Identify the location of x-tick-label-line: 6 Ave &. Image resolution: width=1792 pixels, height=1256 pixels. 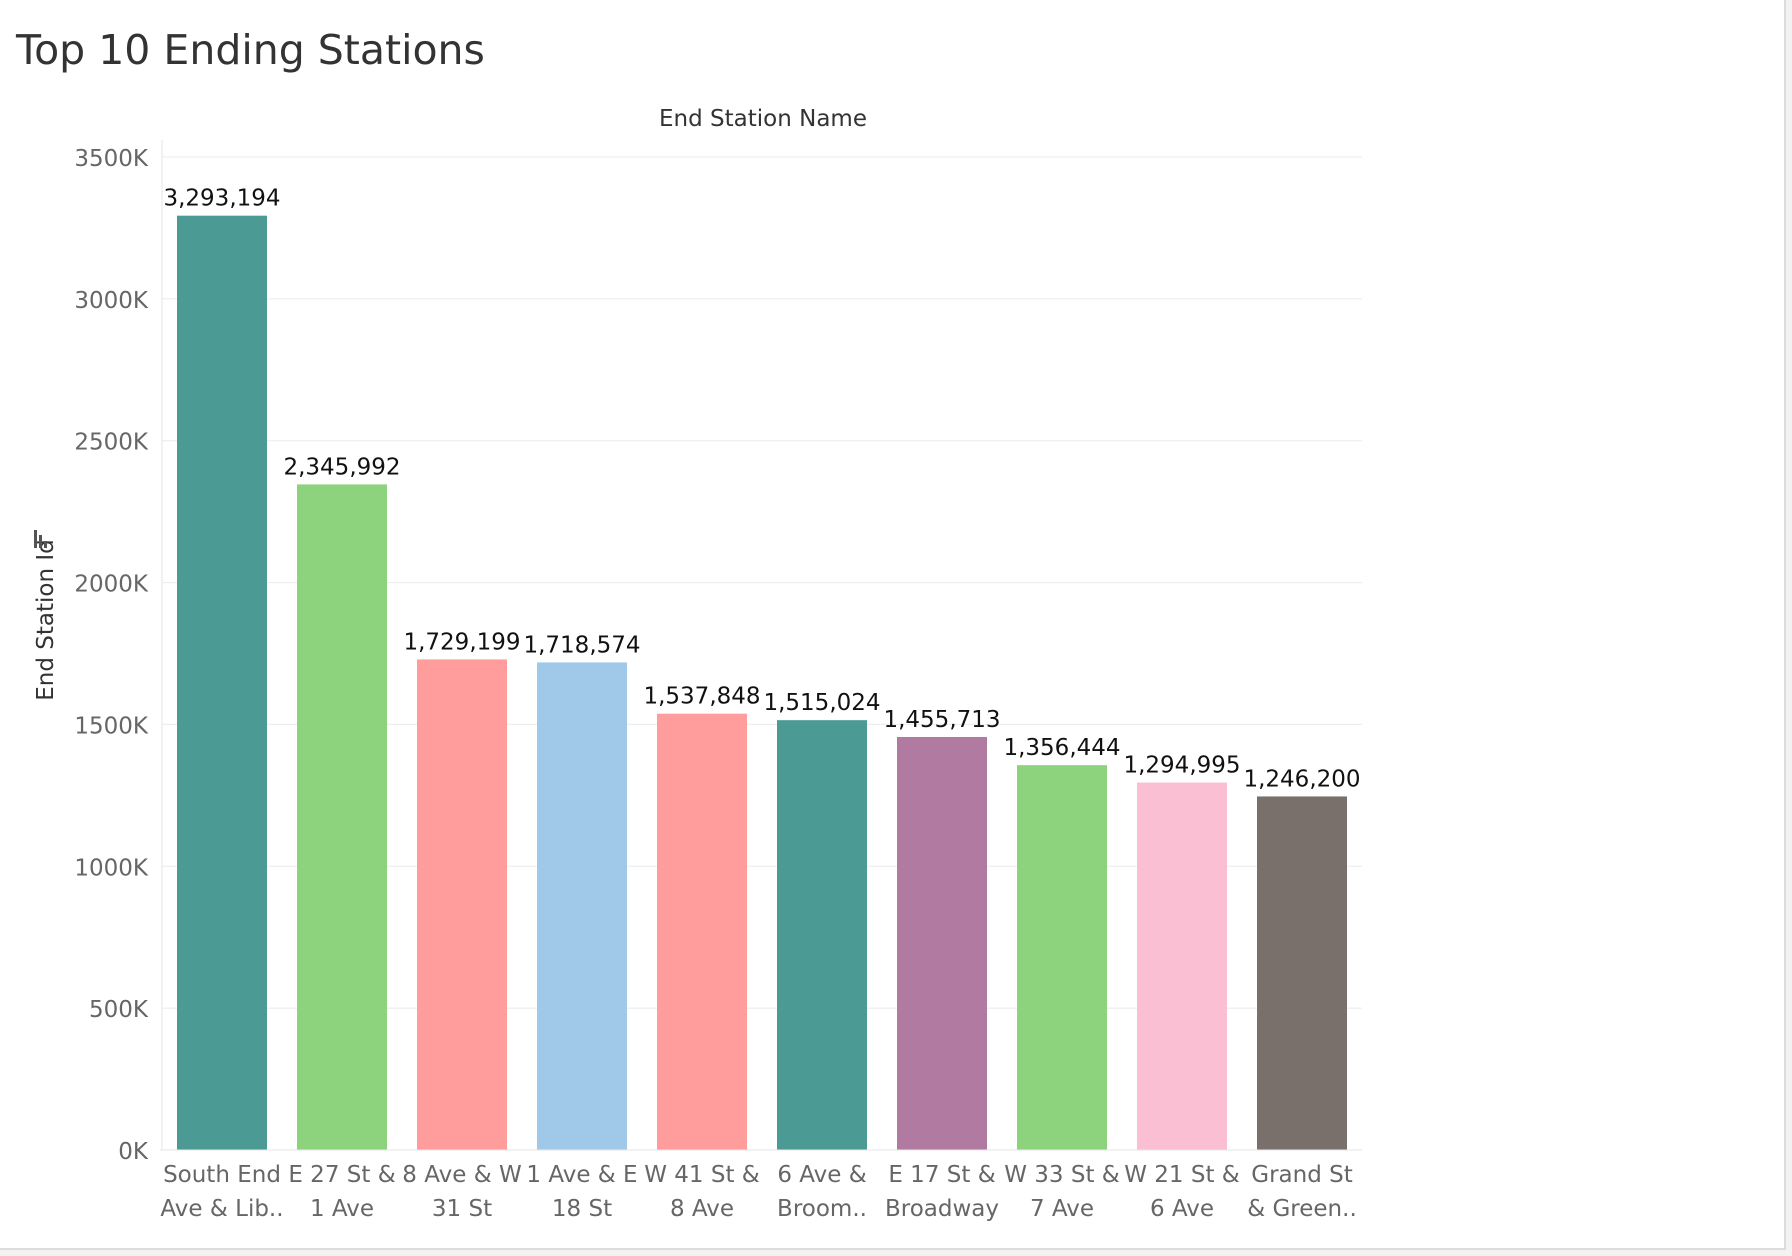
(821, 1175).